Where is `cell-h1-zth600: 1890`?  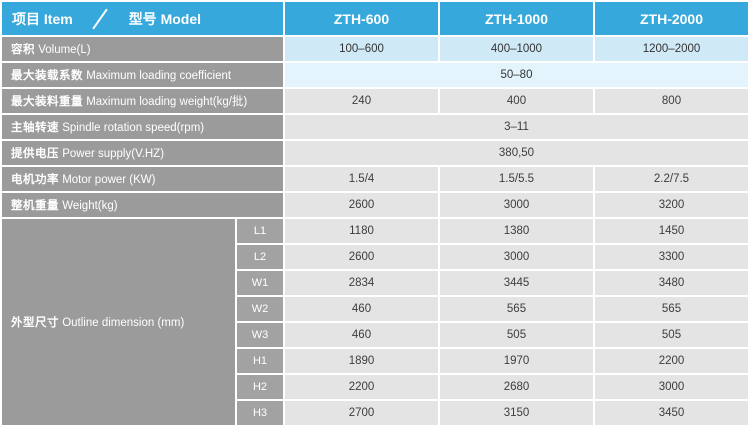
cell-h1-zth600: 1890 is located at coordinates (361, 361).